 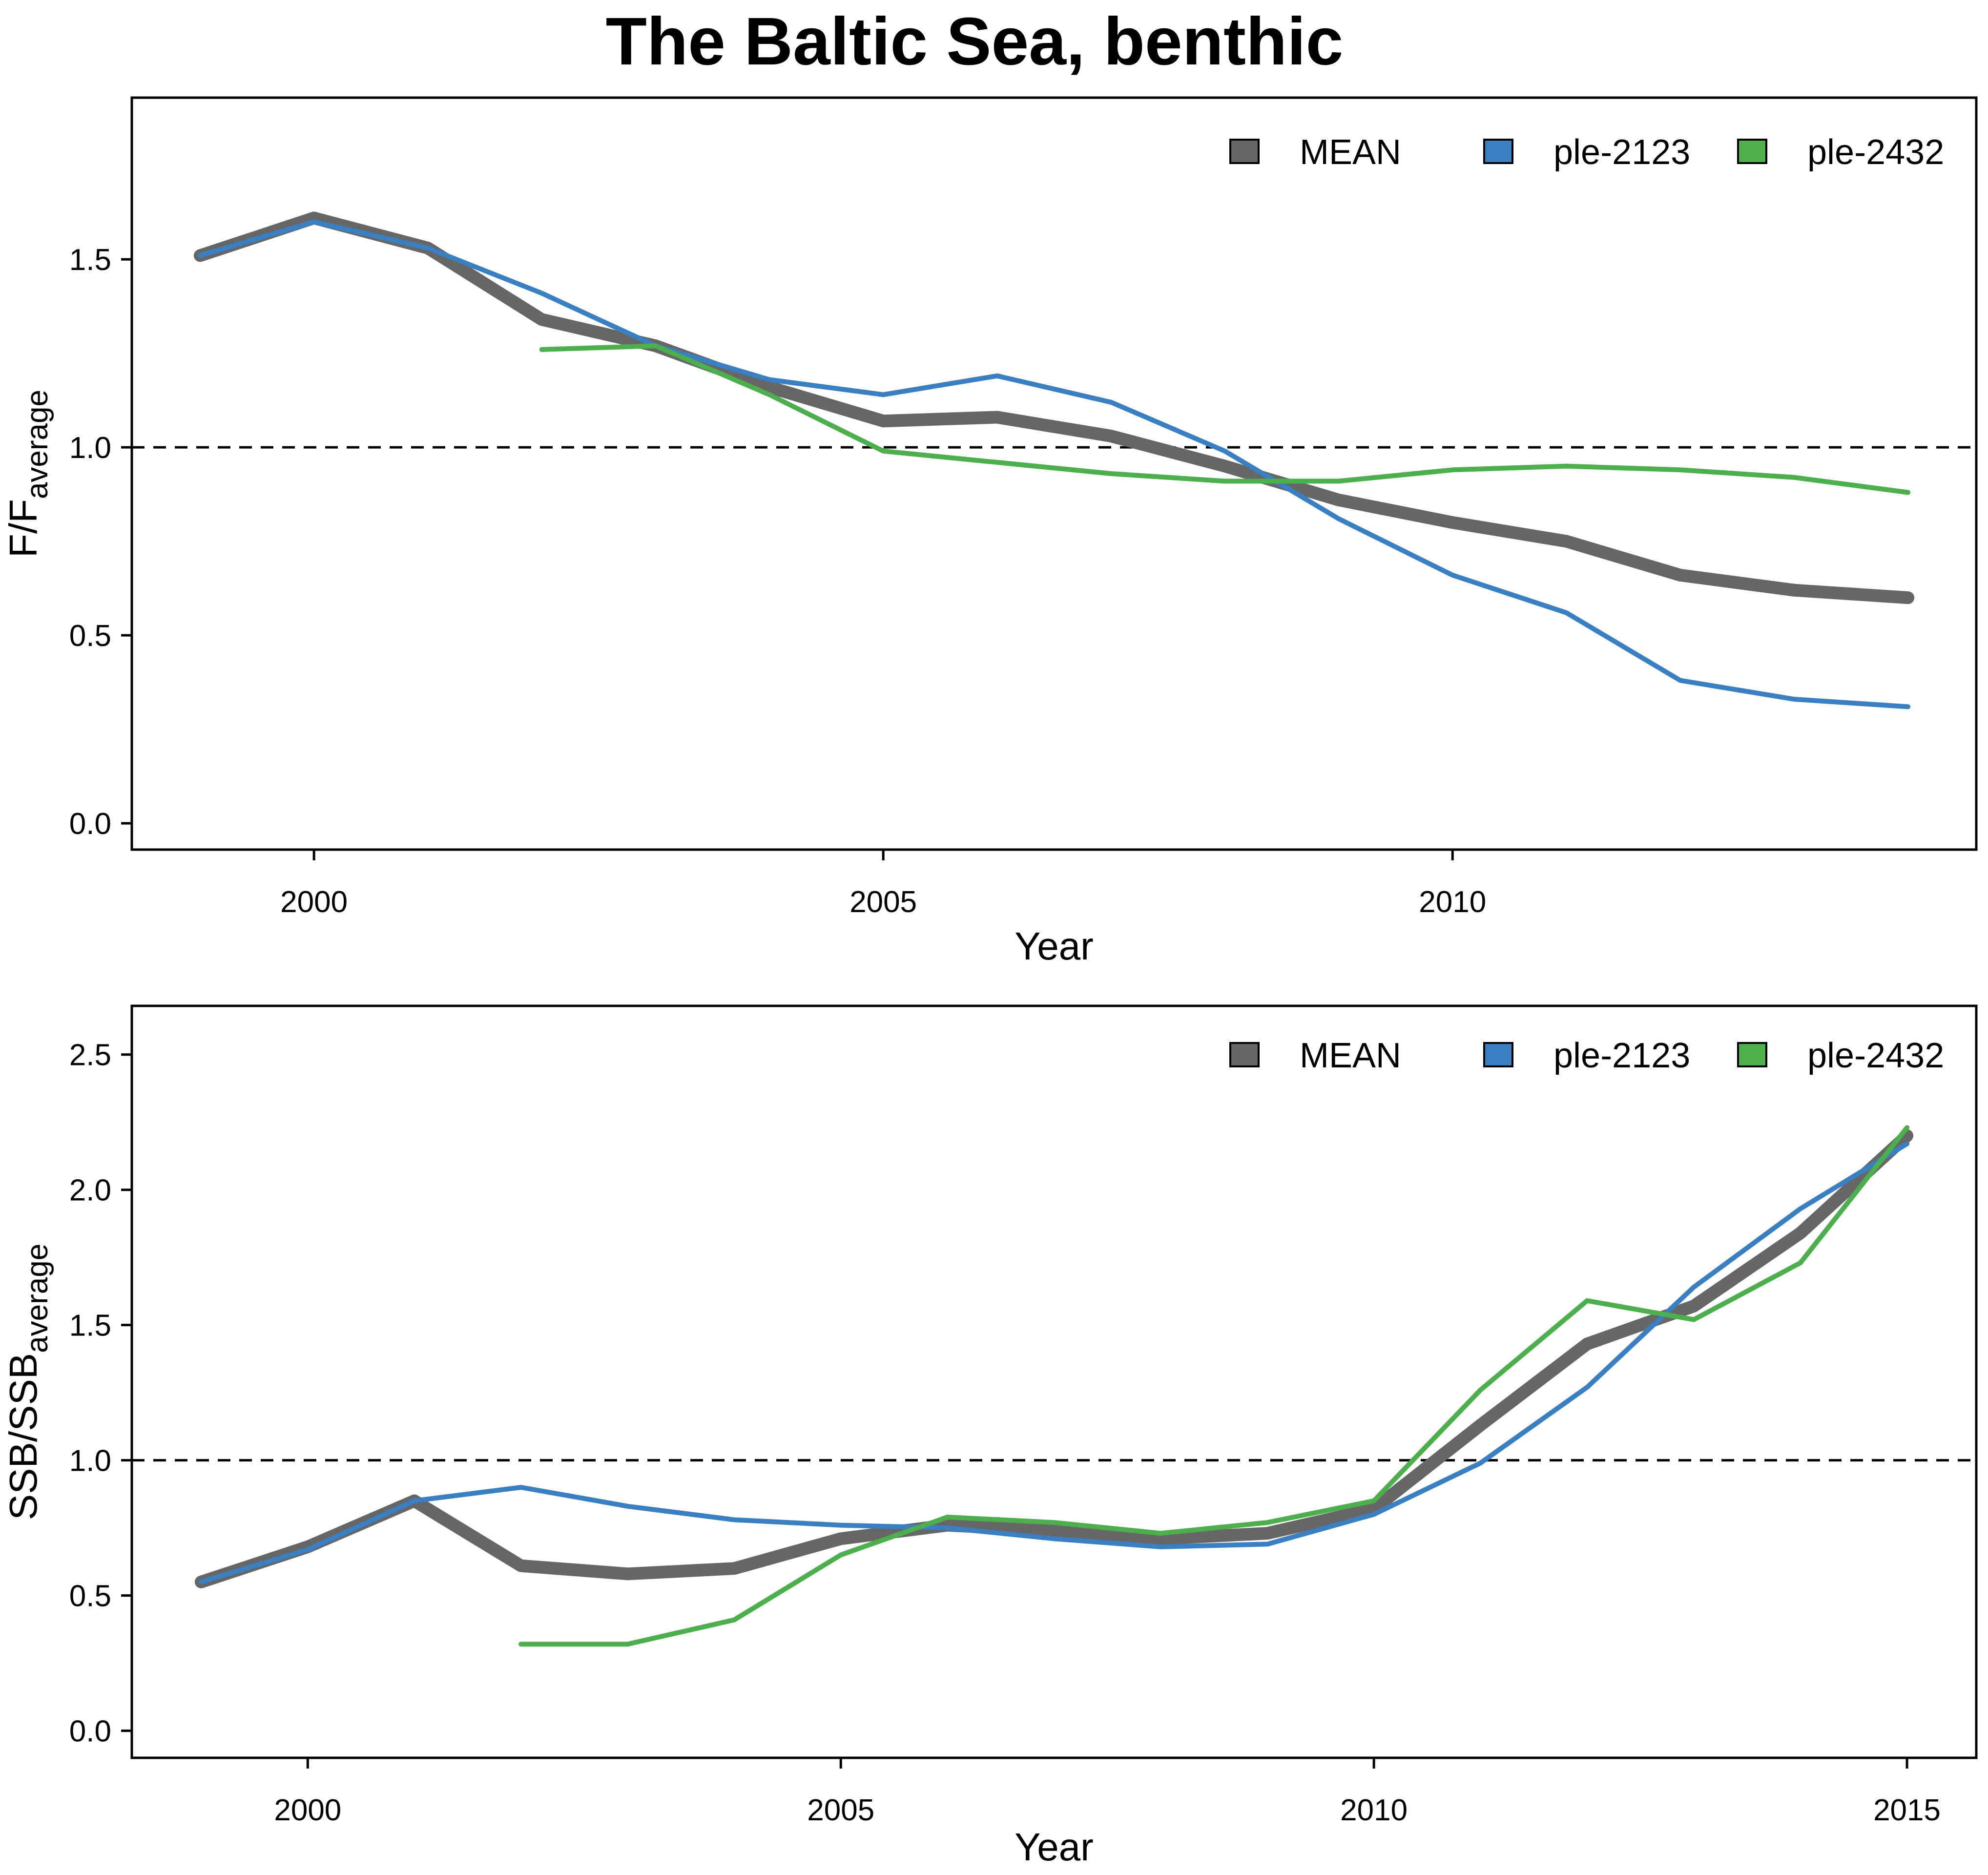 What do you see at coordinates (90, 1055) in the screenshot?
I see `y-tick-label: 2.5` at bounding box center [90, 1055].